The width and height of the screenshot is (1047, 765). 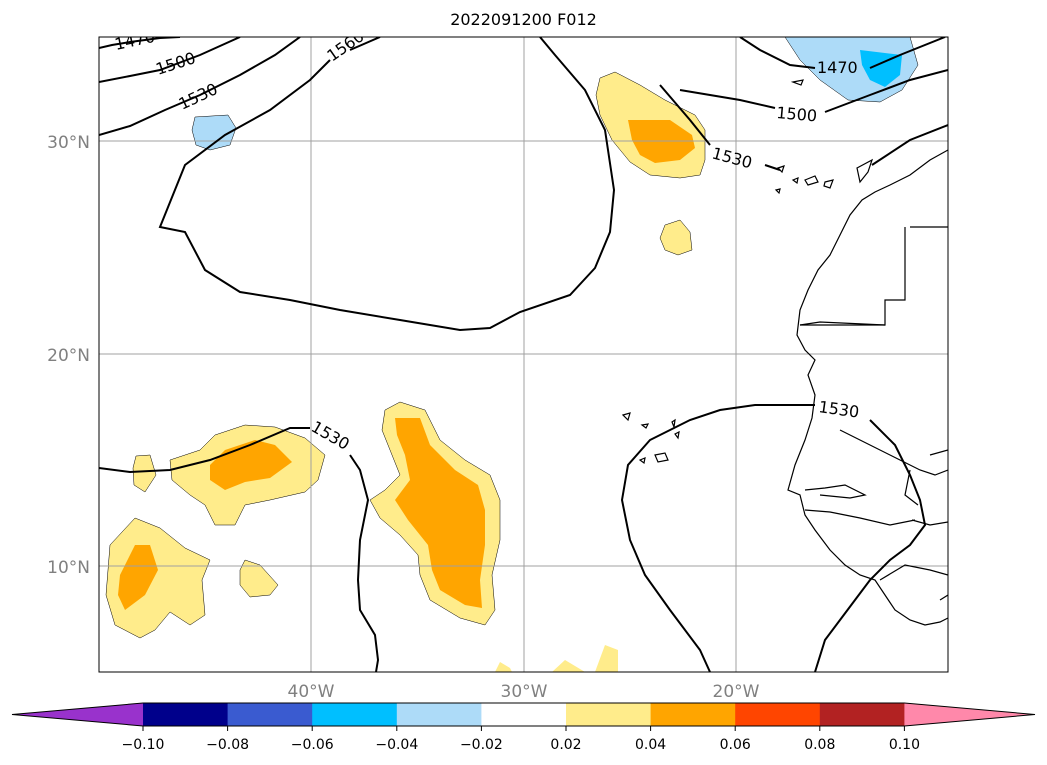 What do you see at coordinates (867, 387) in the screenshot?
I see `coastlines` at bounding box center [867, 387].